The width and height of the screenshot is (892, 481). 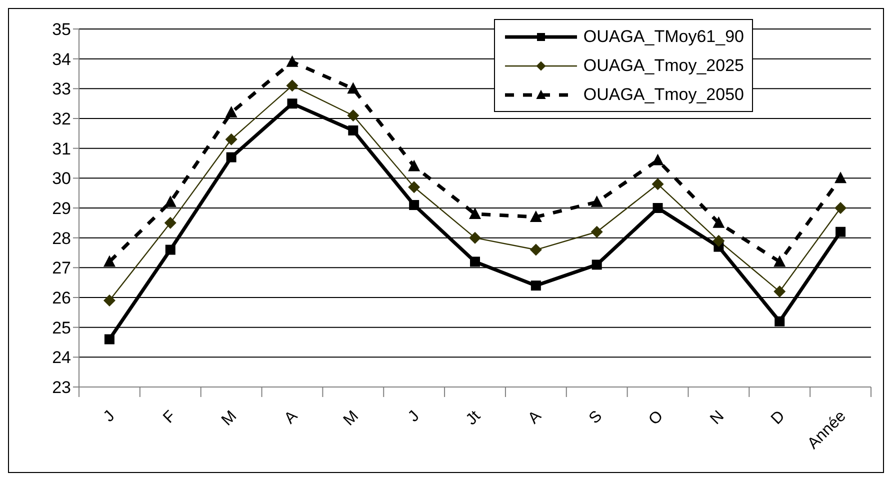 I want to click on y-tick-label: 32, so click(x=61, y=119).